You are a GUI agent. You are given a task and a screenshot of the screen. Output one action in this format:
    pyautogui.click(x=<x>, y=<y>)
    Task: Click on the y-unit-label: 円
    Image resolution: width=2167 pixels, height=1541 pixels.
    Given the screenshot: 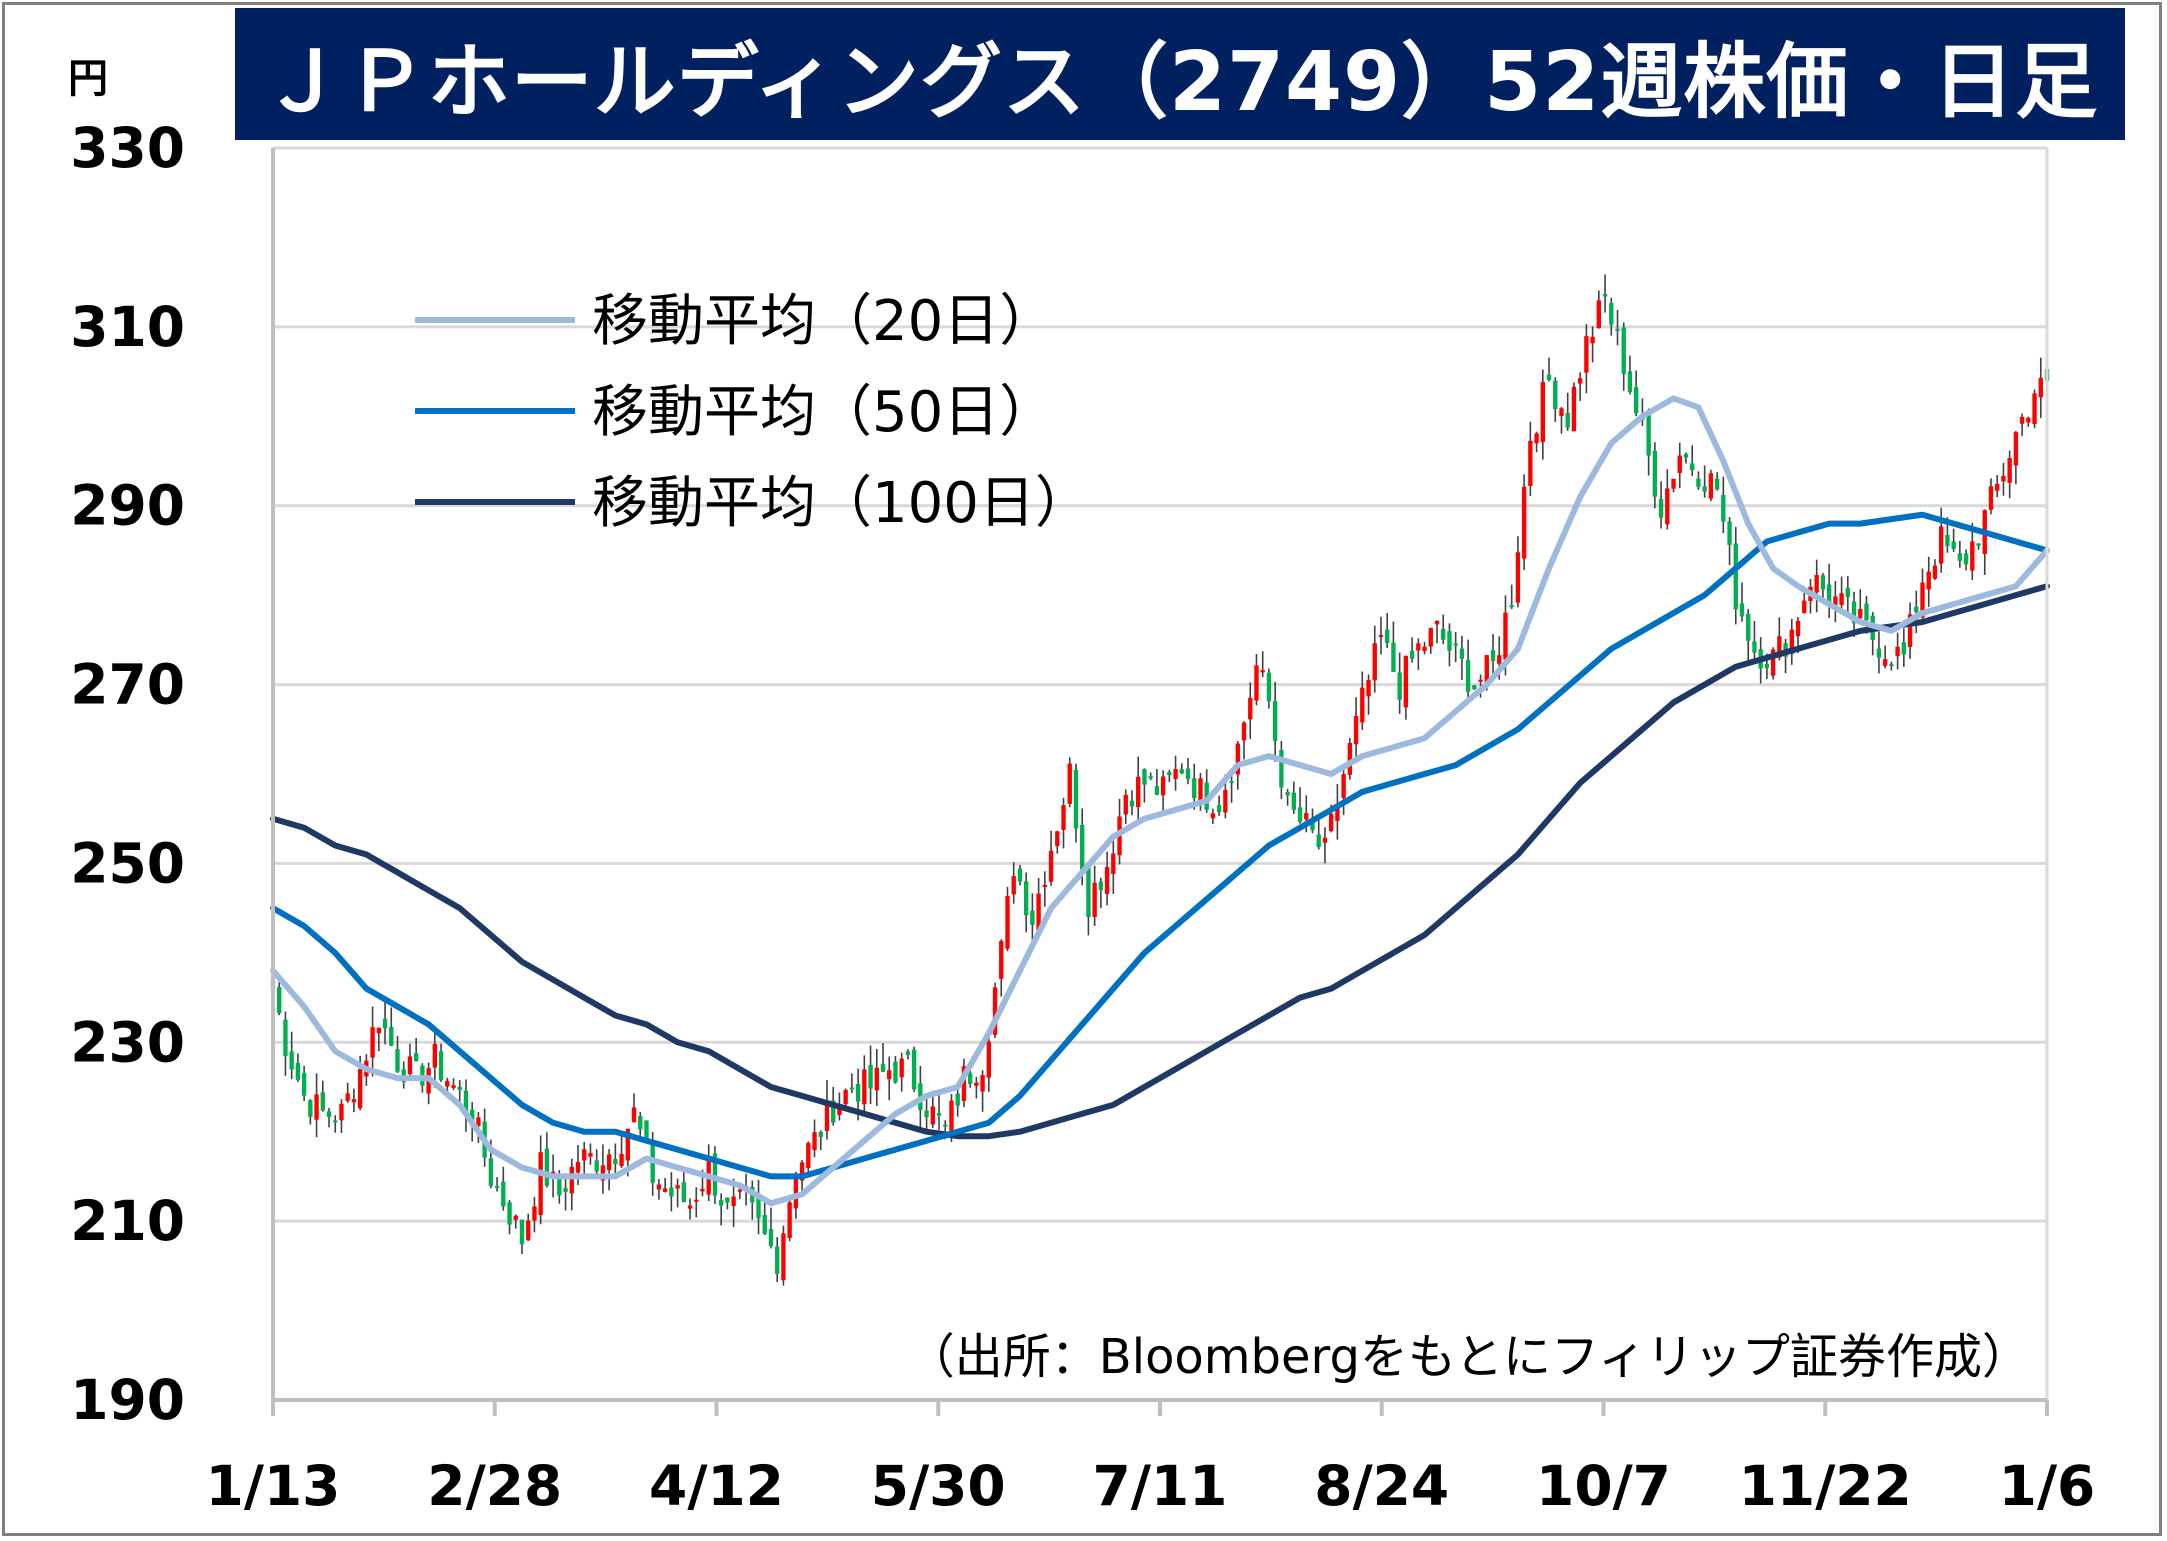 What is the action you would take?
    pyautogui.click(x=88, y=79)
    